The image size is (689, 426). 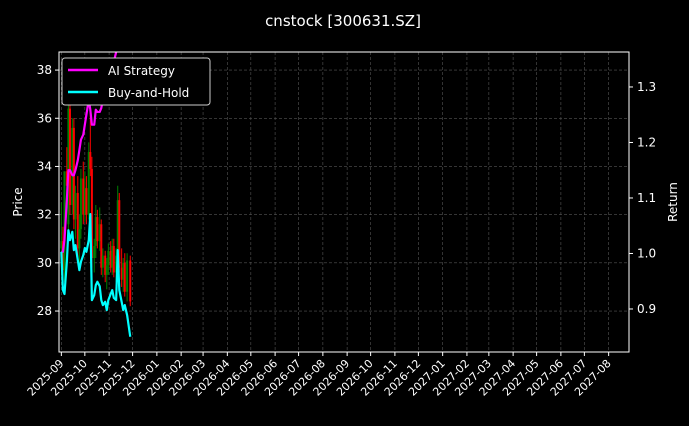 What do you see at coordinates (141, 71) in the screenshot?
I see `legend-label-strategy: AI Strategy` at bounding box center [141, 71].